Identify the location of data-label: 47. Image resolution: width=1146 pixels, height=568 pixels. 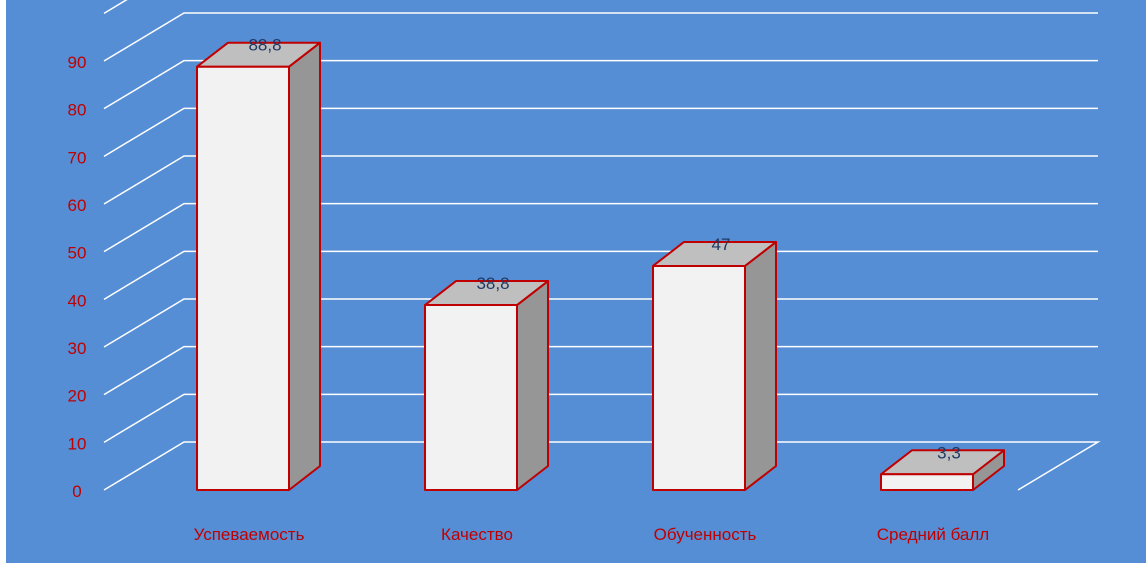
(721, 244).